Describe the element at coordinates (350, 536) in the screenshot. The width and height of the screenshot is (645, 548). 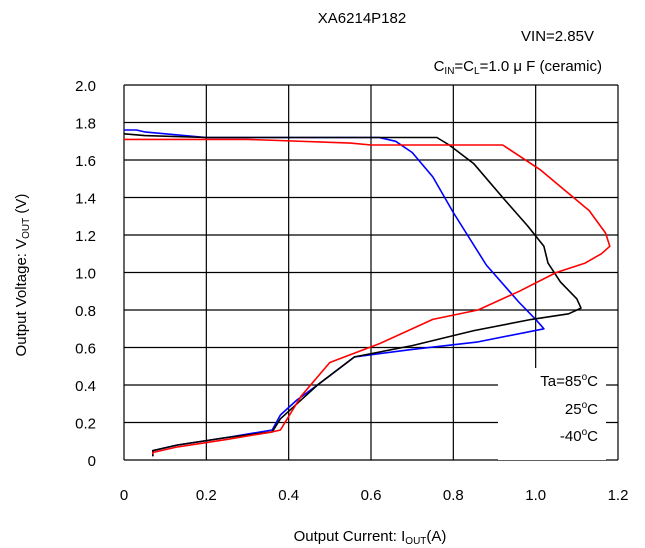
I see `x-label-main: Output Current: I` at that location.